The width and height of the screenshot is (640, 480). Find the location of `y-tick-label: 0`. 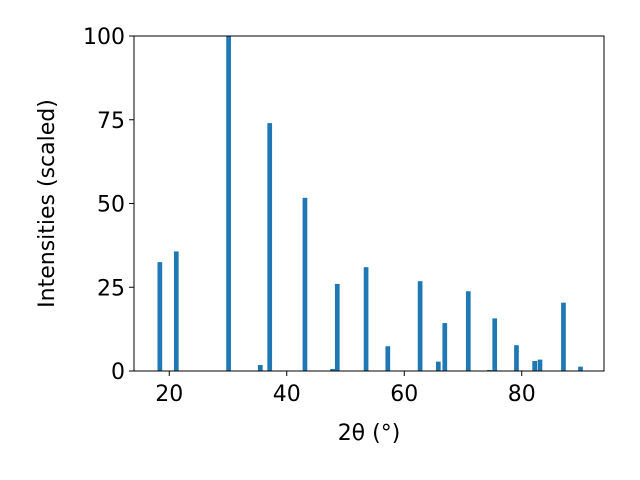

y-tick-label: 0 is located at coordinates (118, 372).